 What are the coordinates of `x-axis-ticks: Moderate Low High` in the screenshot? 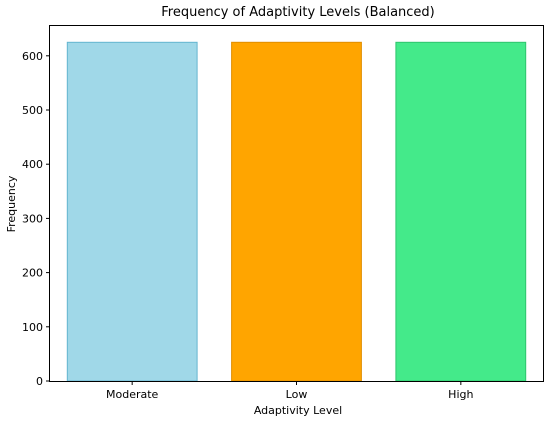 It's located at (289, 391).